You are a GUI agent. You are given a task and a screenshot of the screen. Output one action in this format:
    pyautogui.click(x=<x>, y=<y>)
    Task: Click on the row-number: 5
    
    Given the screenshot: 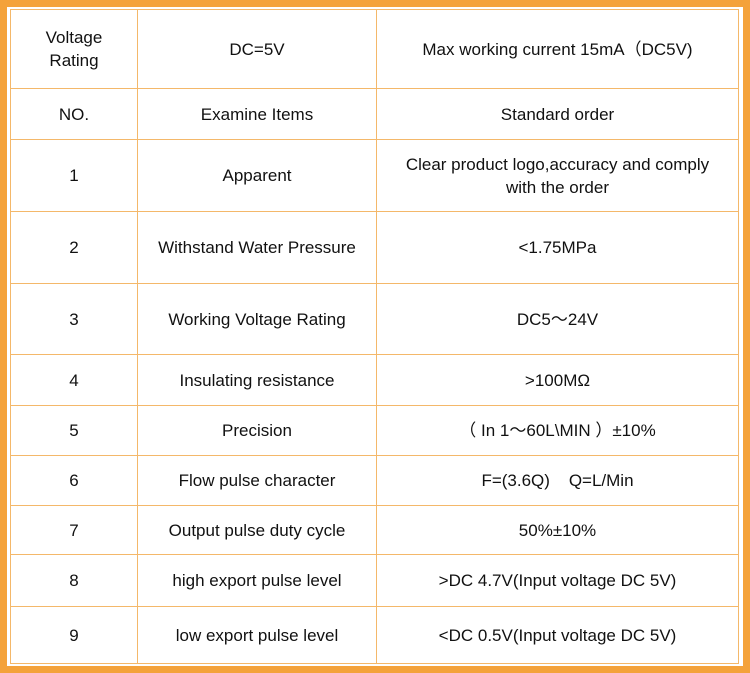 What is the action you would take?
    pyautogui.click(x=74, y=430)
    